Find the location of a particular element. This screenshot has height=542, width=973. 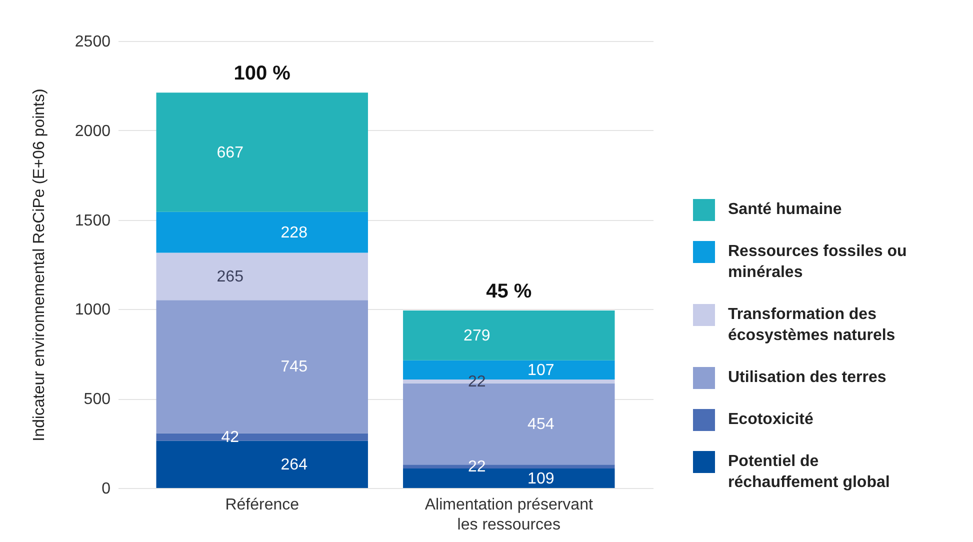

y-tick-label: 1000 is located at coordinates (92, 310).